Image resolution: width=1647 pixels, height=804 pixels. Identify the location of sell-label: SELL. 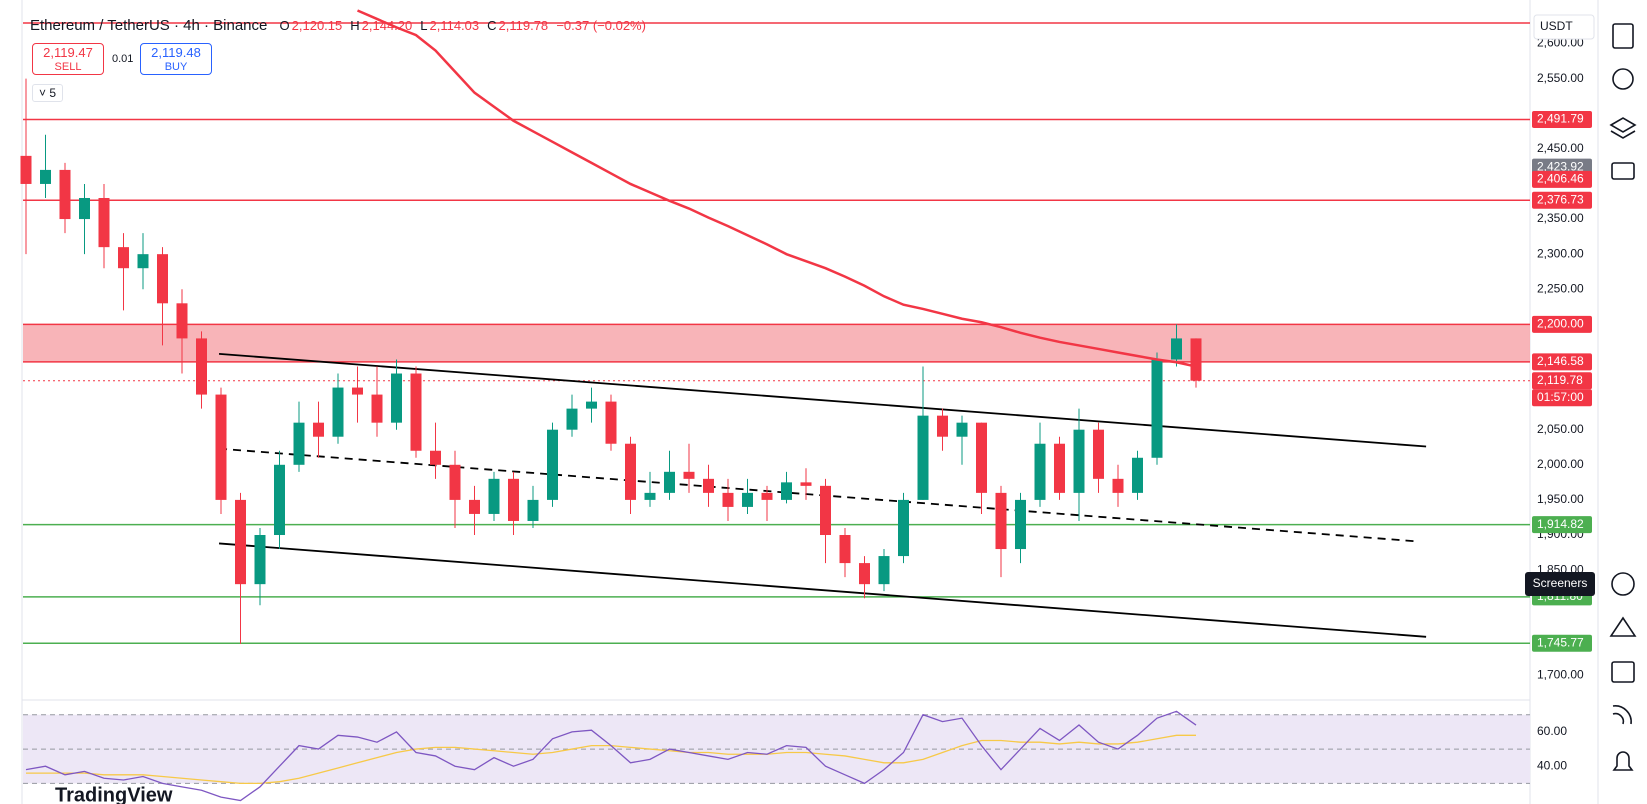
(68, 67).